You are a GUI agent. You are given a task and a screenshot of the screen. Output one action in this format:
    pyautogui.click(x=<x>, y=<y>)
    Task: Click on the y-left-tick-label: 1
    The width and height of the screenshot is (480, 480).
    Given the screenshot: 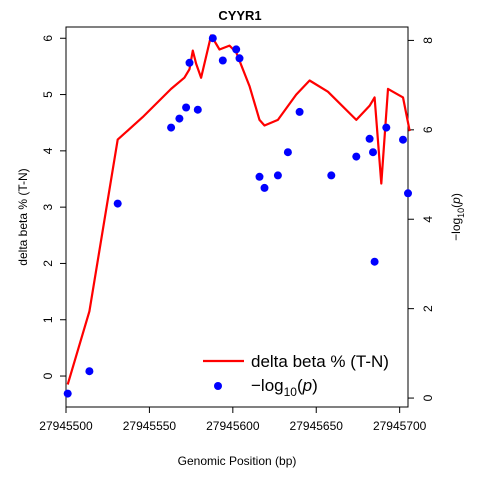 What is the action you would take?
    pyautogui.click(x=48, y=319)
    